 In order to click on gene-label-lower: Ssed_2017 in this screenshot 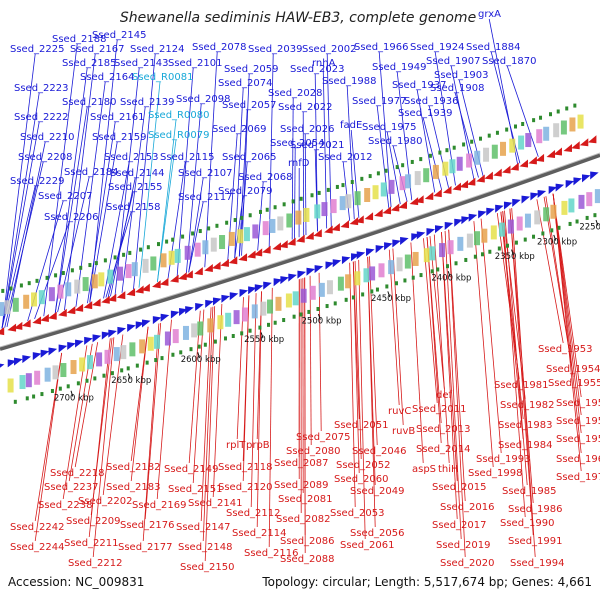, I will do `click(459, 525)`.